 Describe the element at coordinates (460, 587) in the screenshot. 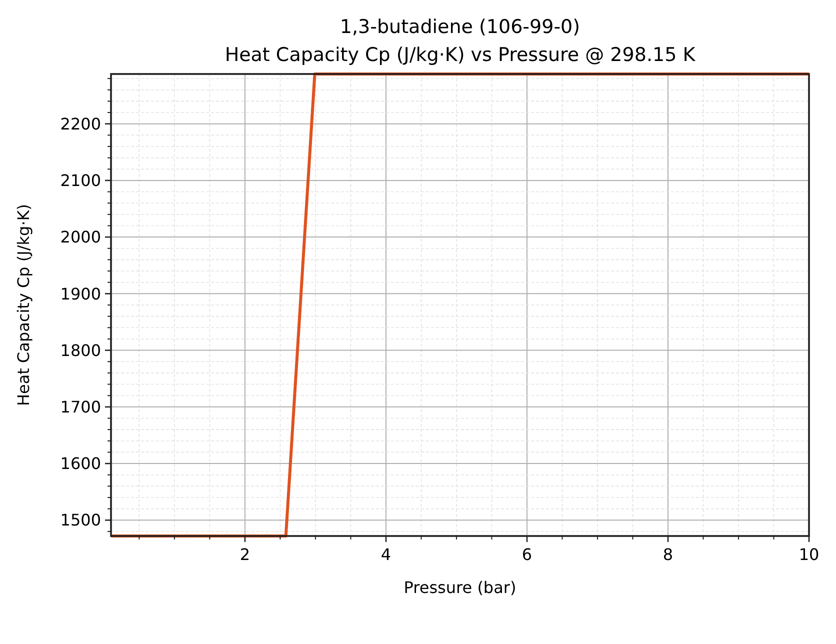

I see `x-axis-title: Pressure (bar)` at that location.